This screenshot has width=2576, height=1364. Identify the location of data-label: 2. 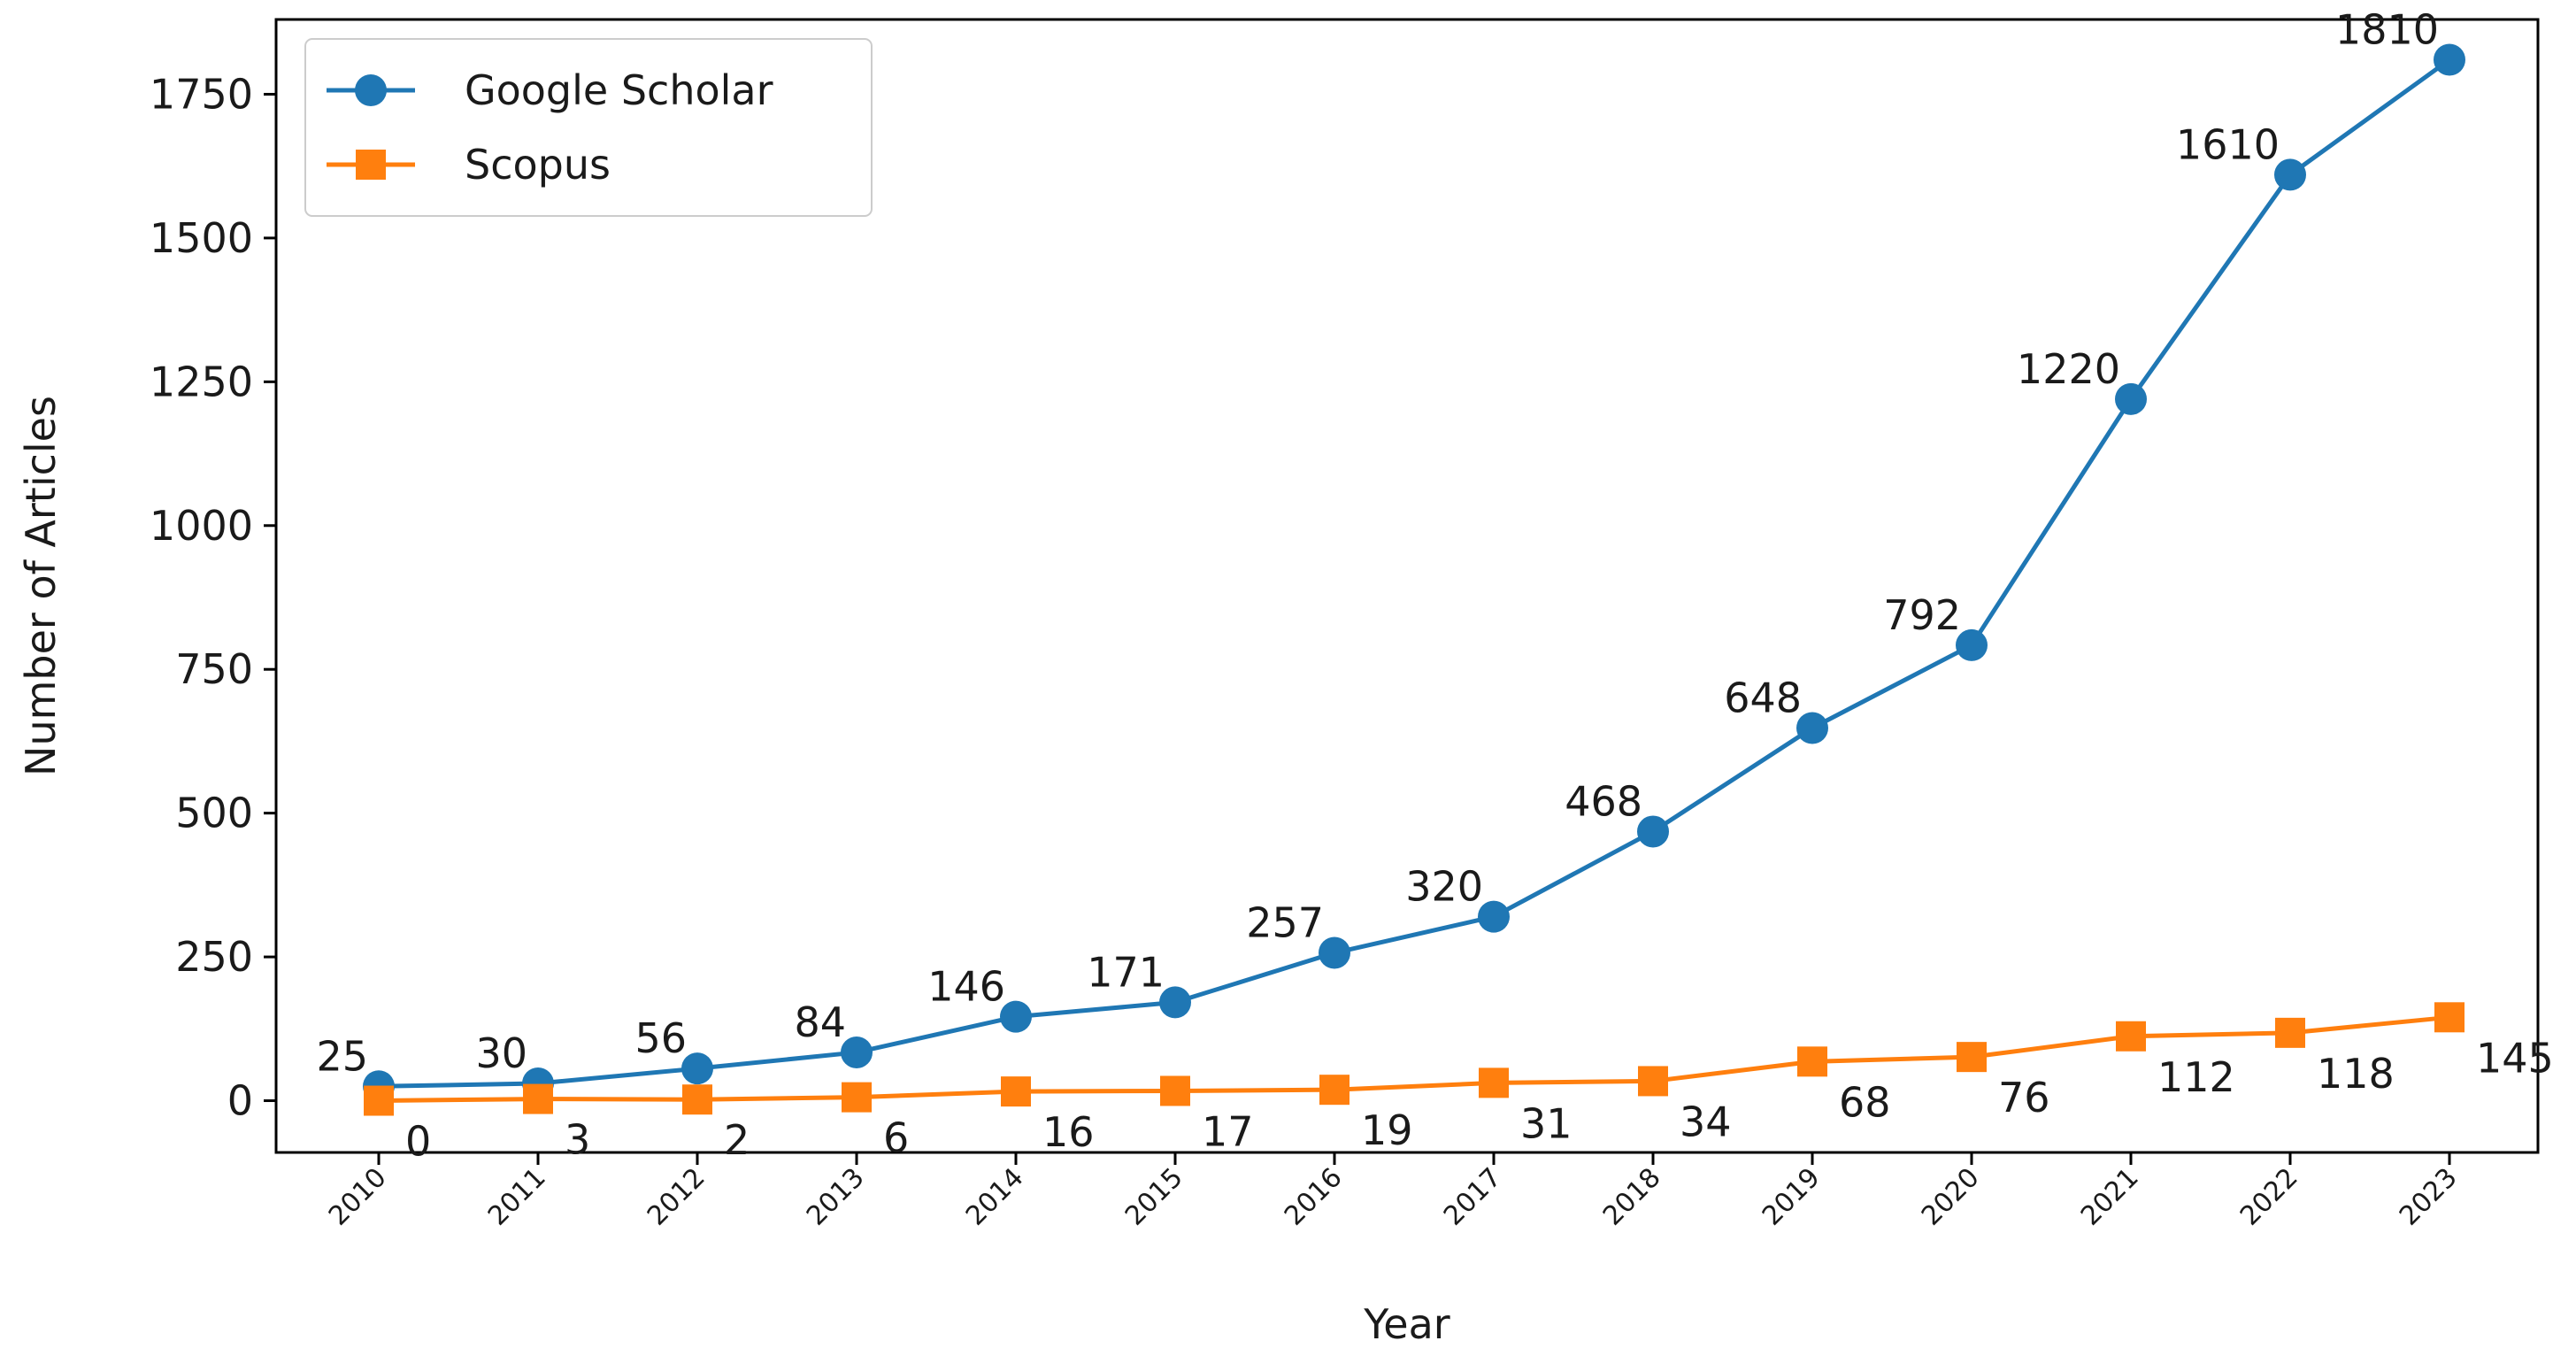
(737, 1140).